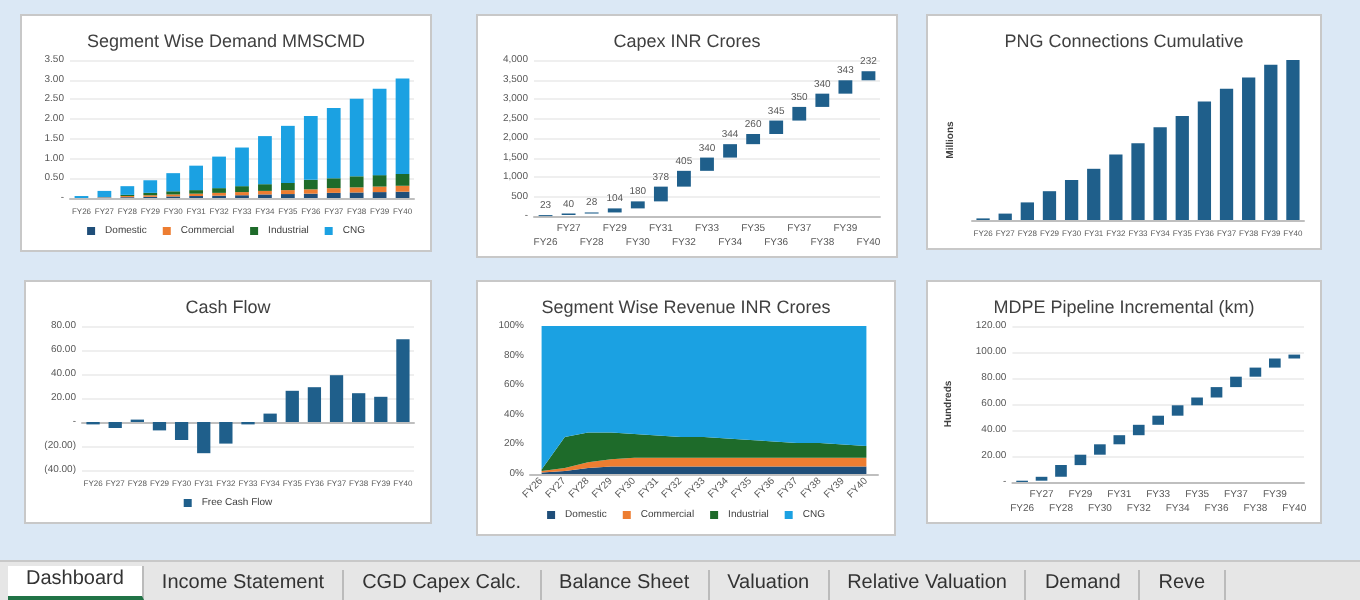 This screenshot has width=1360, height=600. Describe the element at coordinates (1083, 585) in the screenshot. I see `text: Demand` at that location.